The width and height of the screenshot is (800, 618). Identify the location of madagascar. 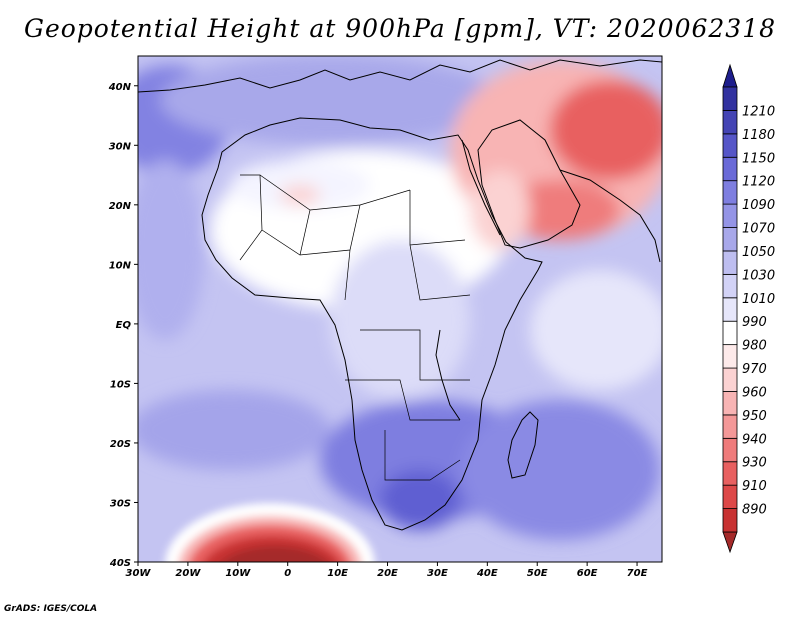
(523, 445).